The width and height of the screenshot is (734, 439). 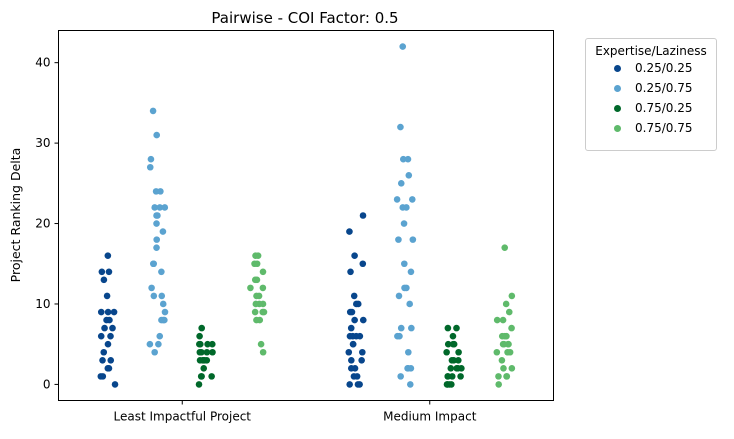 What do you see at coordinates (617, 68) in the screenshot?
I see `legend-marker-icon` at bounding box center [617, 68].